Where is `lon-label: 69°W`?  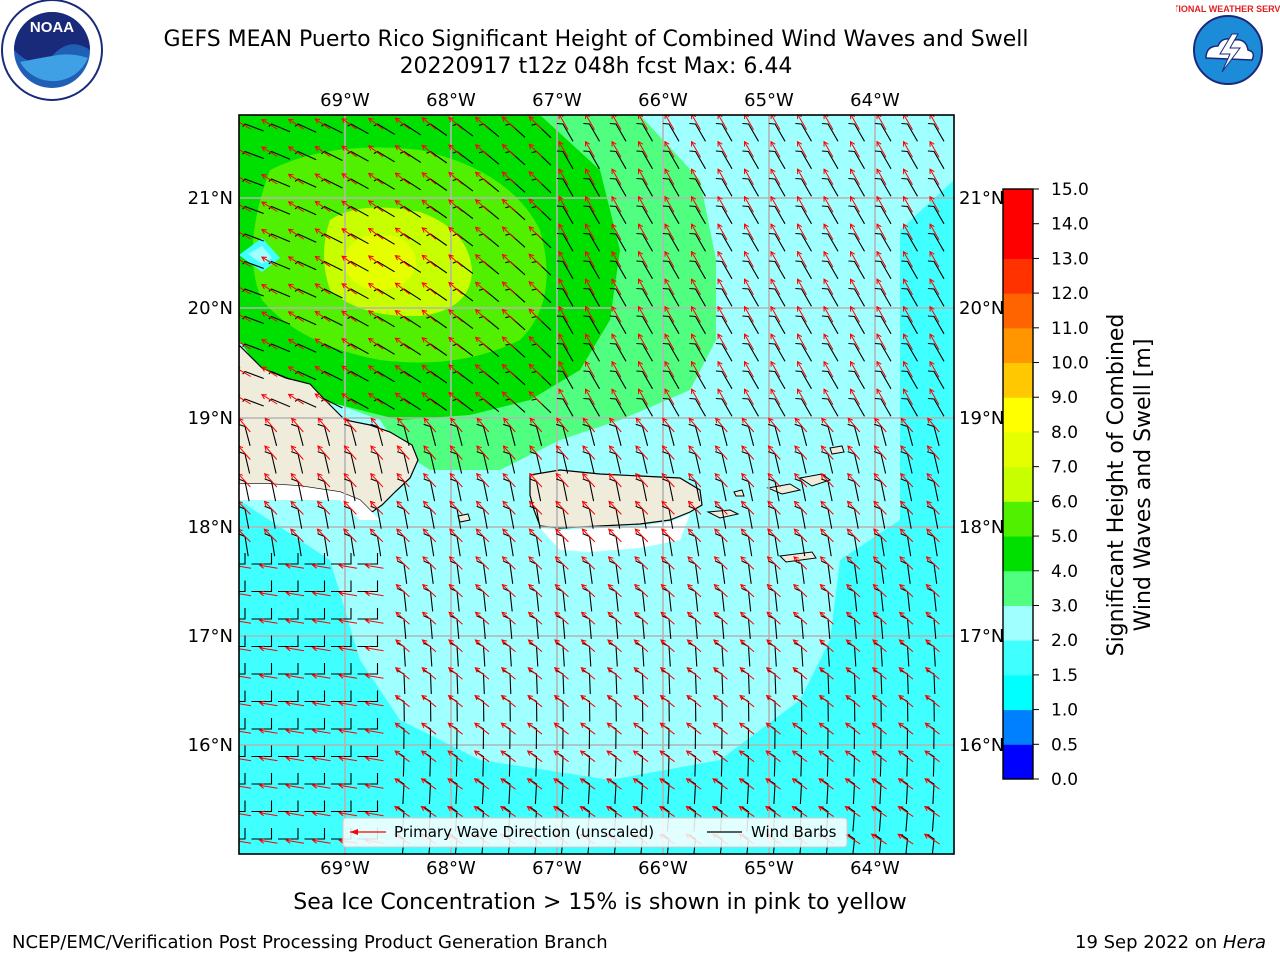
lon-label: 69°W is located at coordinates (345, 868).